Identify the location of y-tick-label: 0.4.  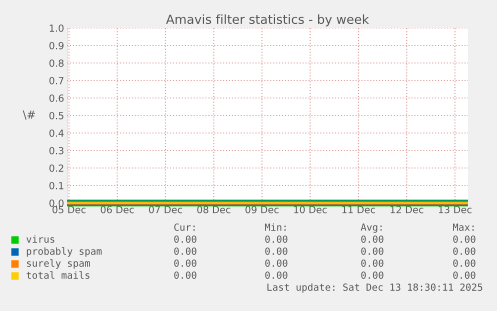
(56, 133).